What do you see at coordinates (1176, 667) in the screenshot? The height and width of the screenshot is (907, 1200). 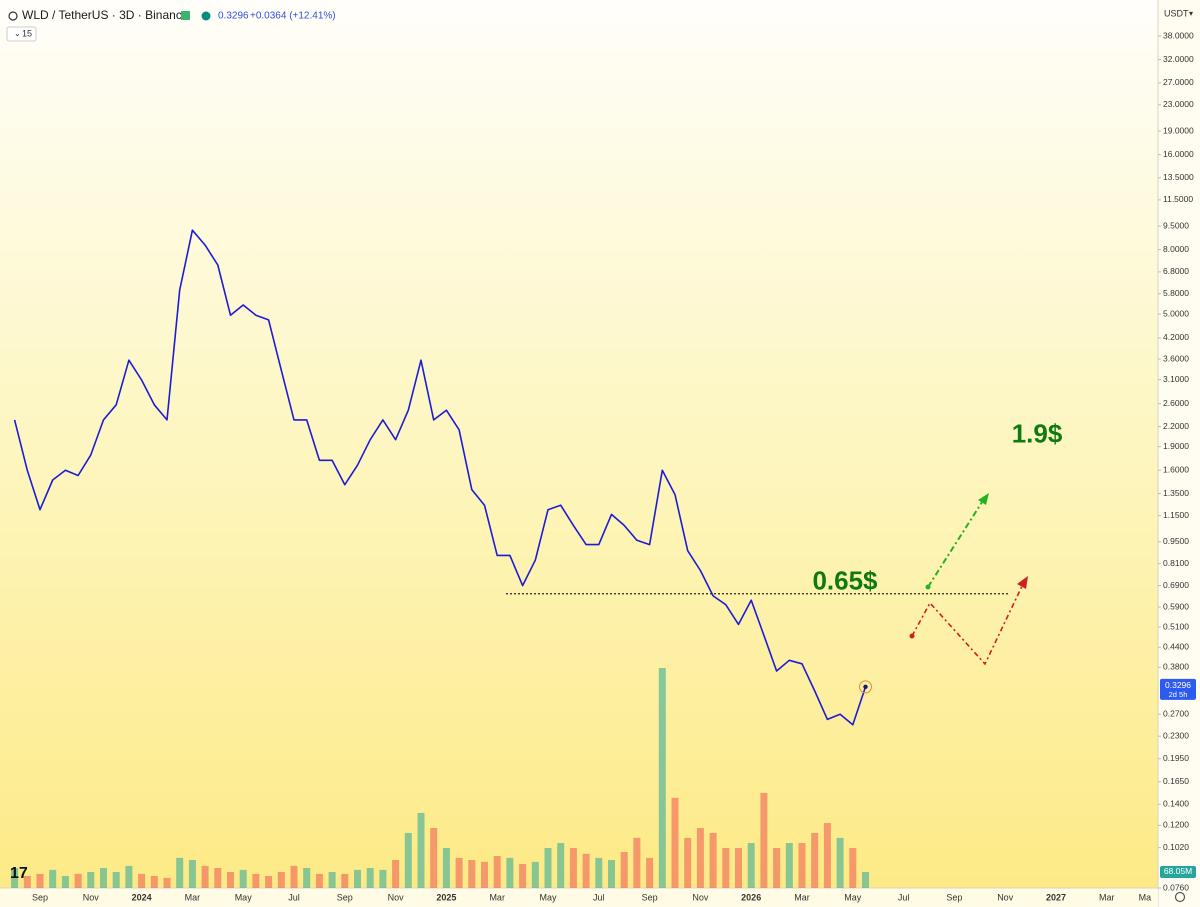 I see `y-tick-label: 0.3800` at bounding box center [1176, 667].